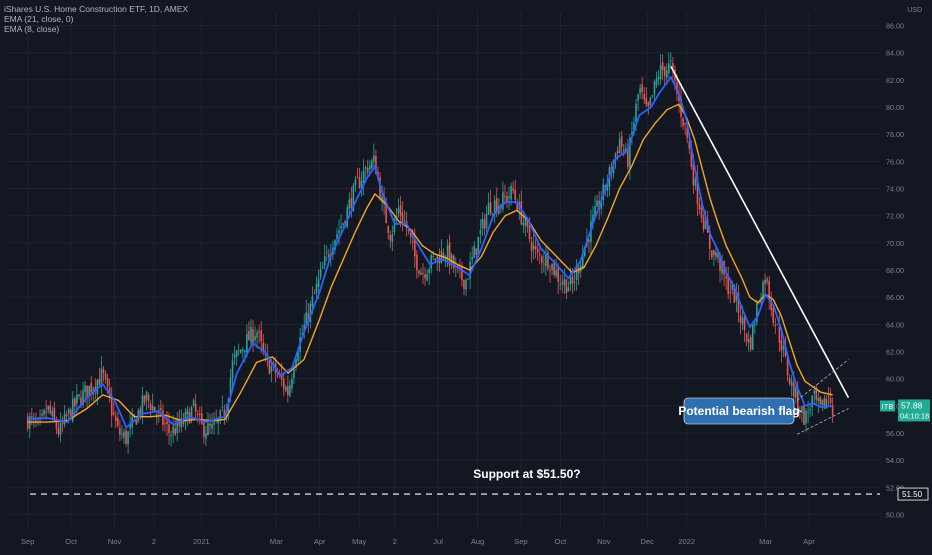 The width and height of the screenshot is (932, 555). What do you see at coordinates (914, 415) in the screenshot?
I see `bar-countdown: 04:10:18` at bounding box center [914, 415].